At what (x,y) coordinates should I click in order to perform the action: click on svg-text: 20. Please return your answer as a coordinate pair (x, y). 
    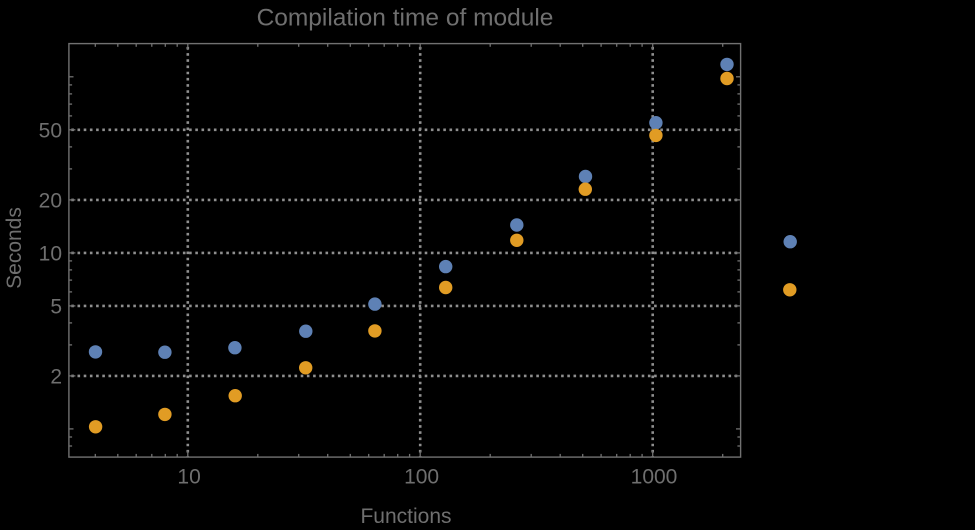
    Looking at the image, I should click on (50, 200).